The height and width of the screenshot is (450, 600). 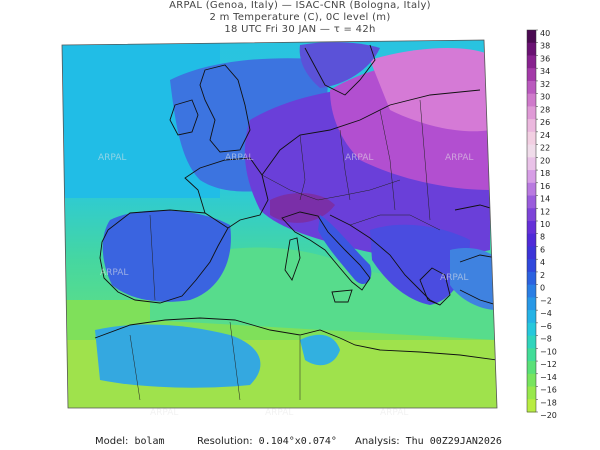 I want to click on footer-analysis: Analysis: Thu 00Z29JAN2026, so click(x=428, y=441).